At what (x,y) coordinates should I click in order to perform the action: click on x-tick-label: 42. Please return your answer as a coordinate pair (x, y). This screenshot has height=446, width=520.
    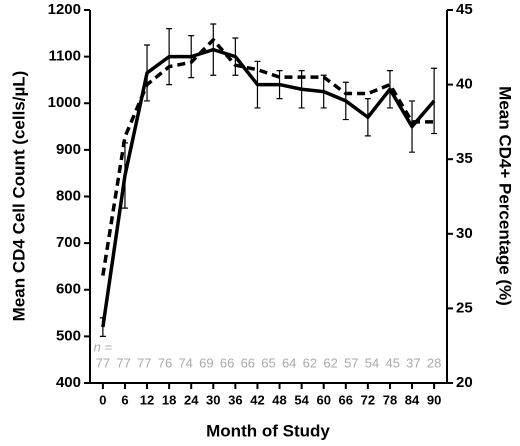
    Looking at the image, I should click on (257, 399).